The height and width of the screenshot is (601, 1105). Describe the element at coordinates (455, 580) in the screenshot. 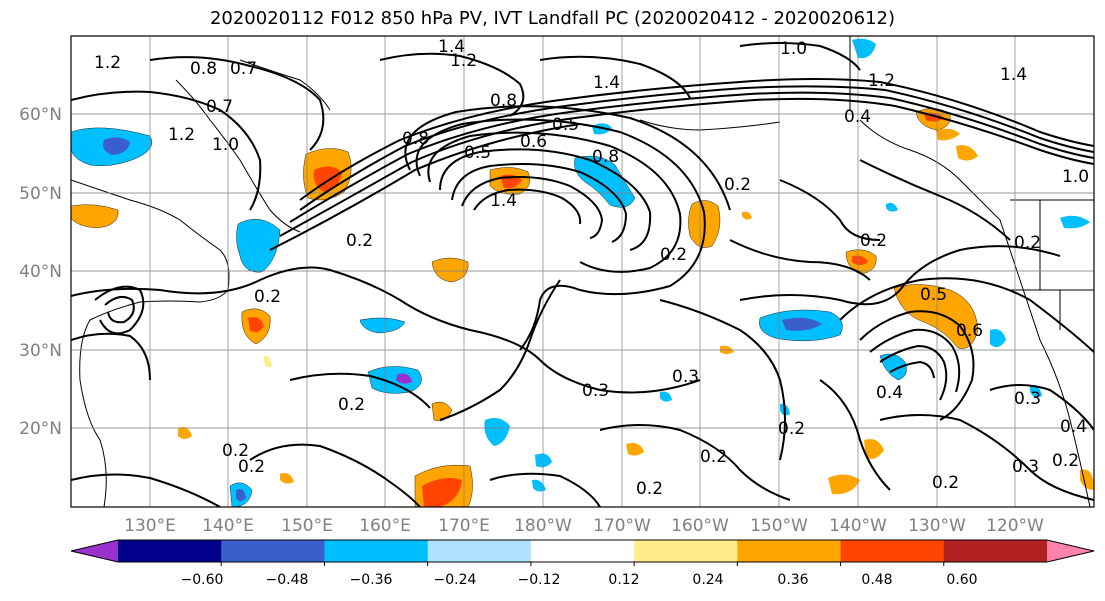

I see `colorbar-tick-label: −0.24` at that location.